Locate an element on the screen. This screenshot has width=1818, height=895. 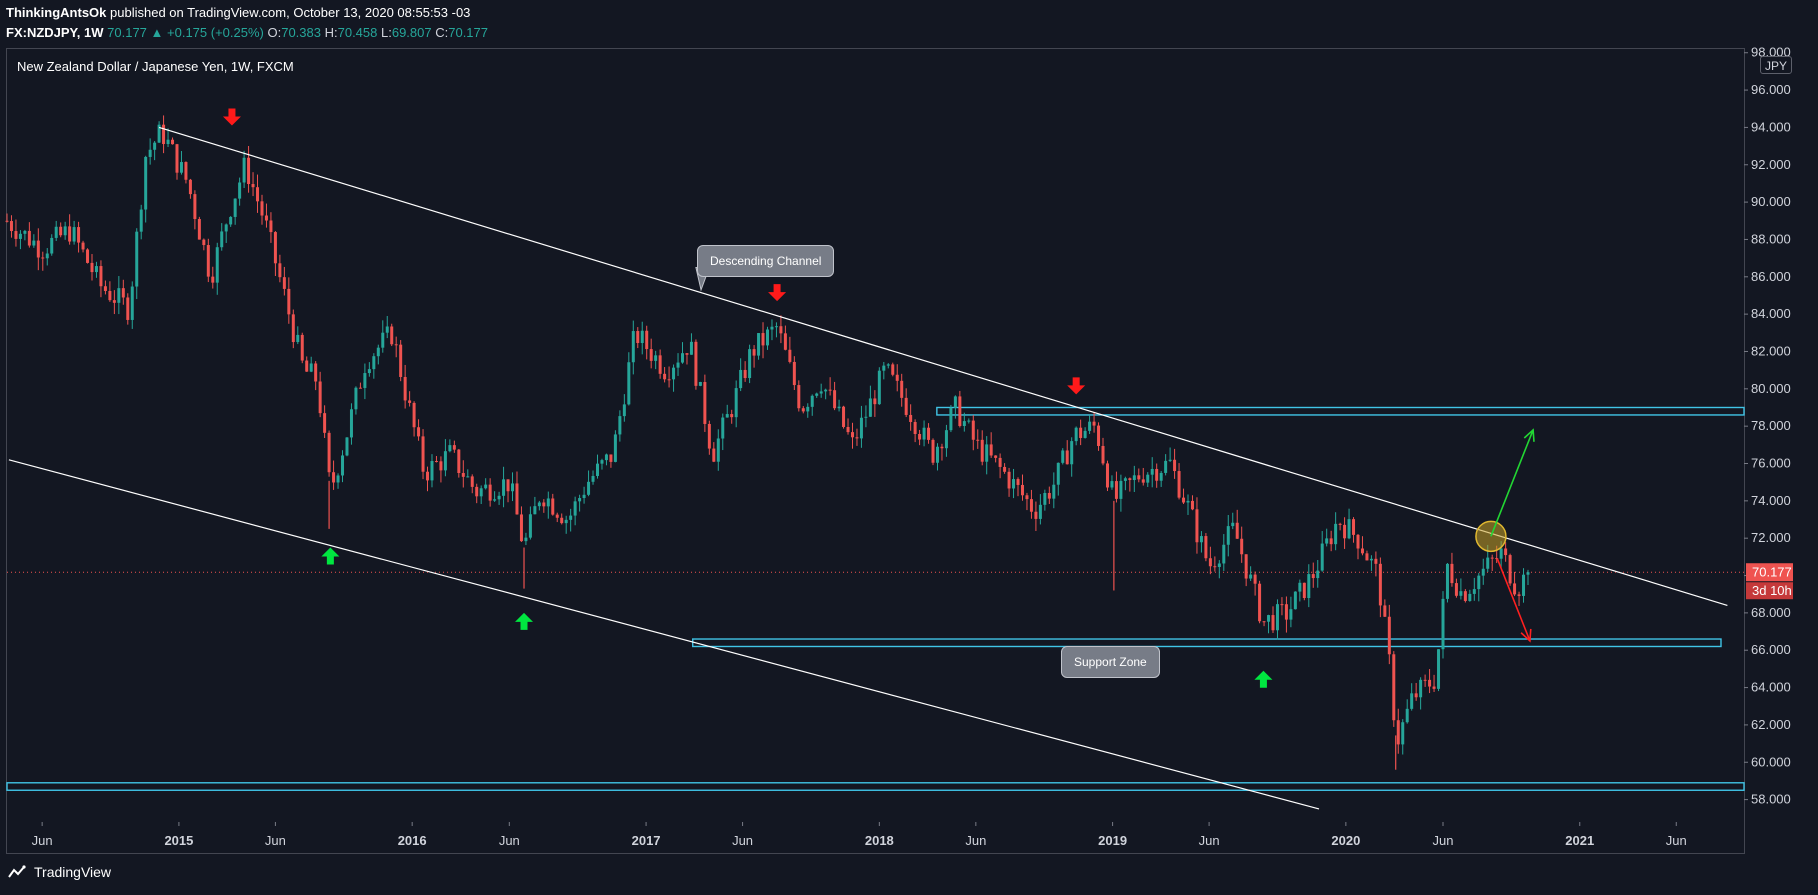
open-label: O: is located at coordinates (274, 32).